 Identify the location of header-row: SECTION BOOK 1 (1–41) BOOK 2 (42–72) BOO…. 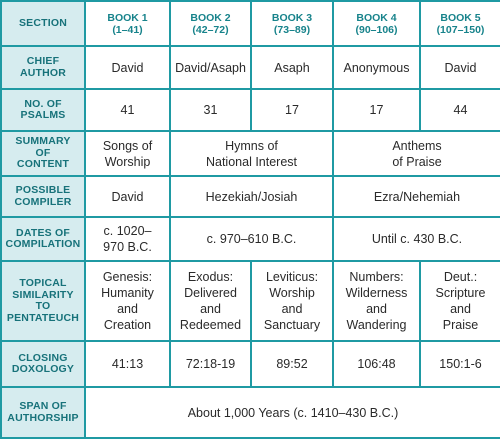
(250, 23).